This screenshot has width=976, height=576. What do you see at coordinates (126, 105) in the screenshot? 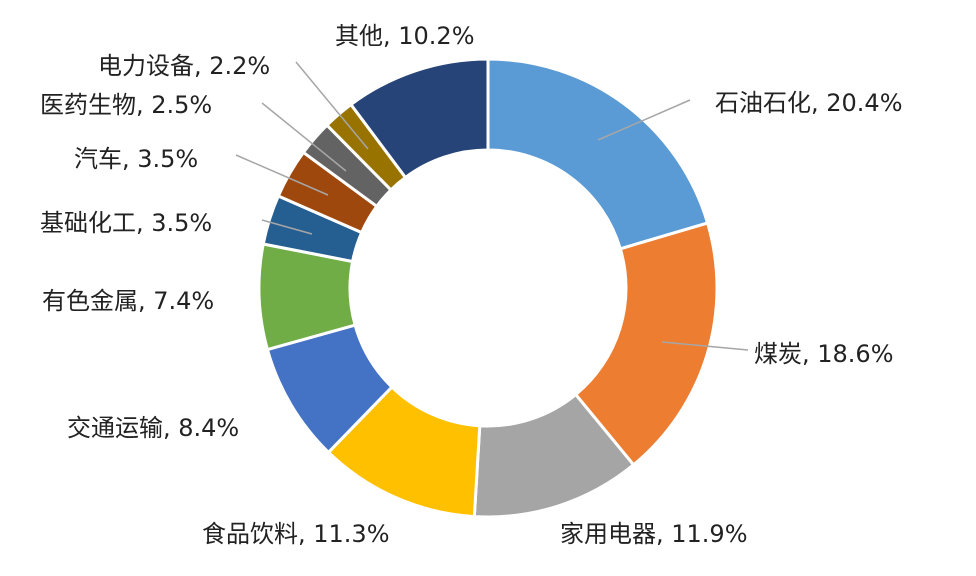
I see `data-label-9: 医药生物, 2.5%` at bounding box center [126, 105].